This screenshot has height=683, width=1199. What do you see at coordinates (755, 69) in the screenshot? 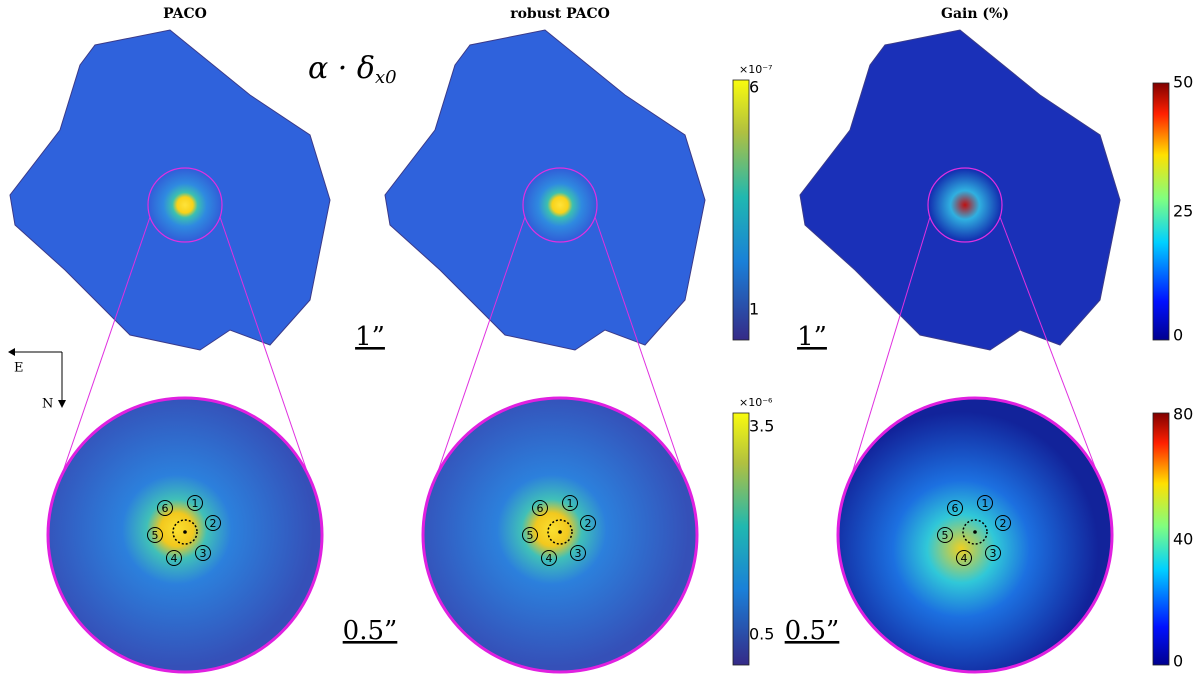
I see `colorbar-exponent: ×10⁻⁷` at bounding box center [755, 69].